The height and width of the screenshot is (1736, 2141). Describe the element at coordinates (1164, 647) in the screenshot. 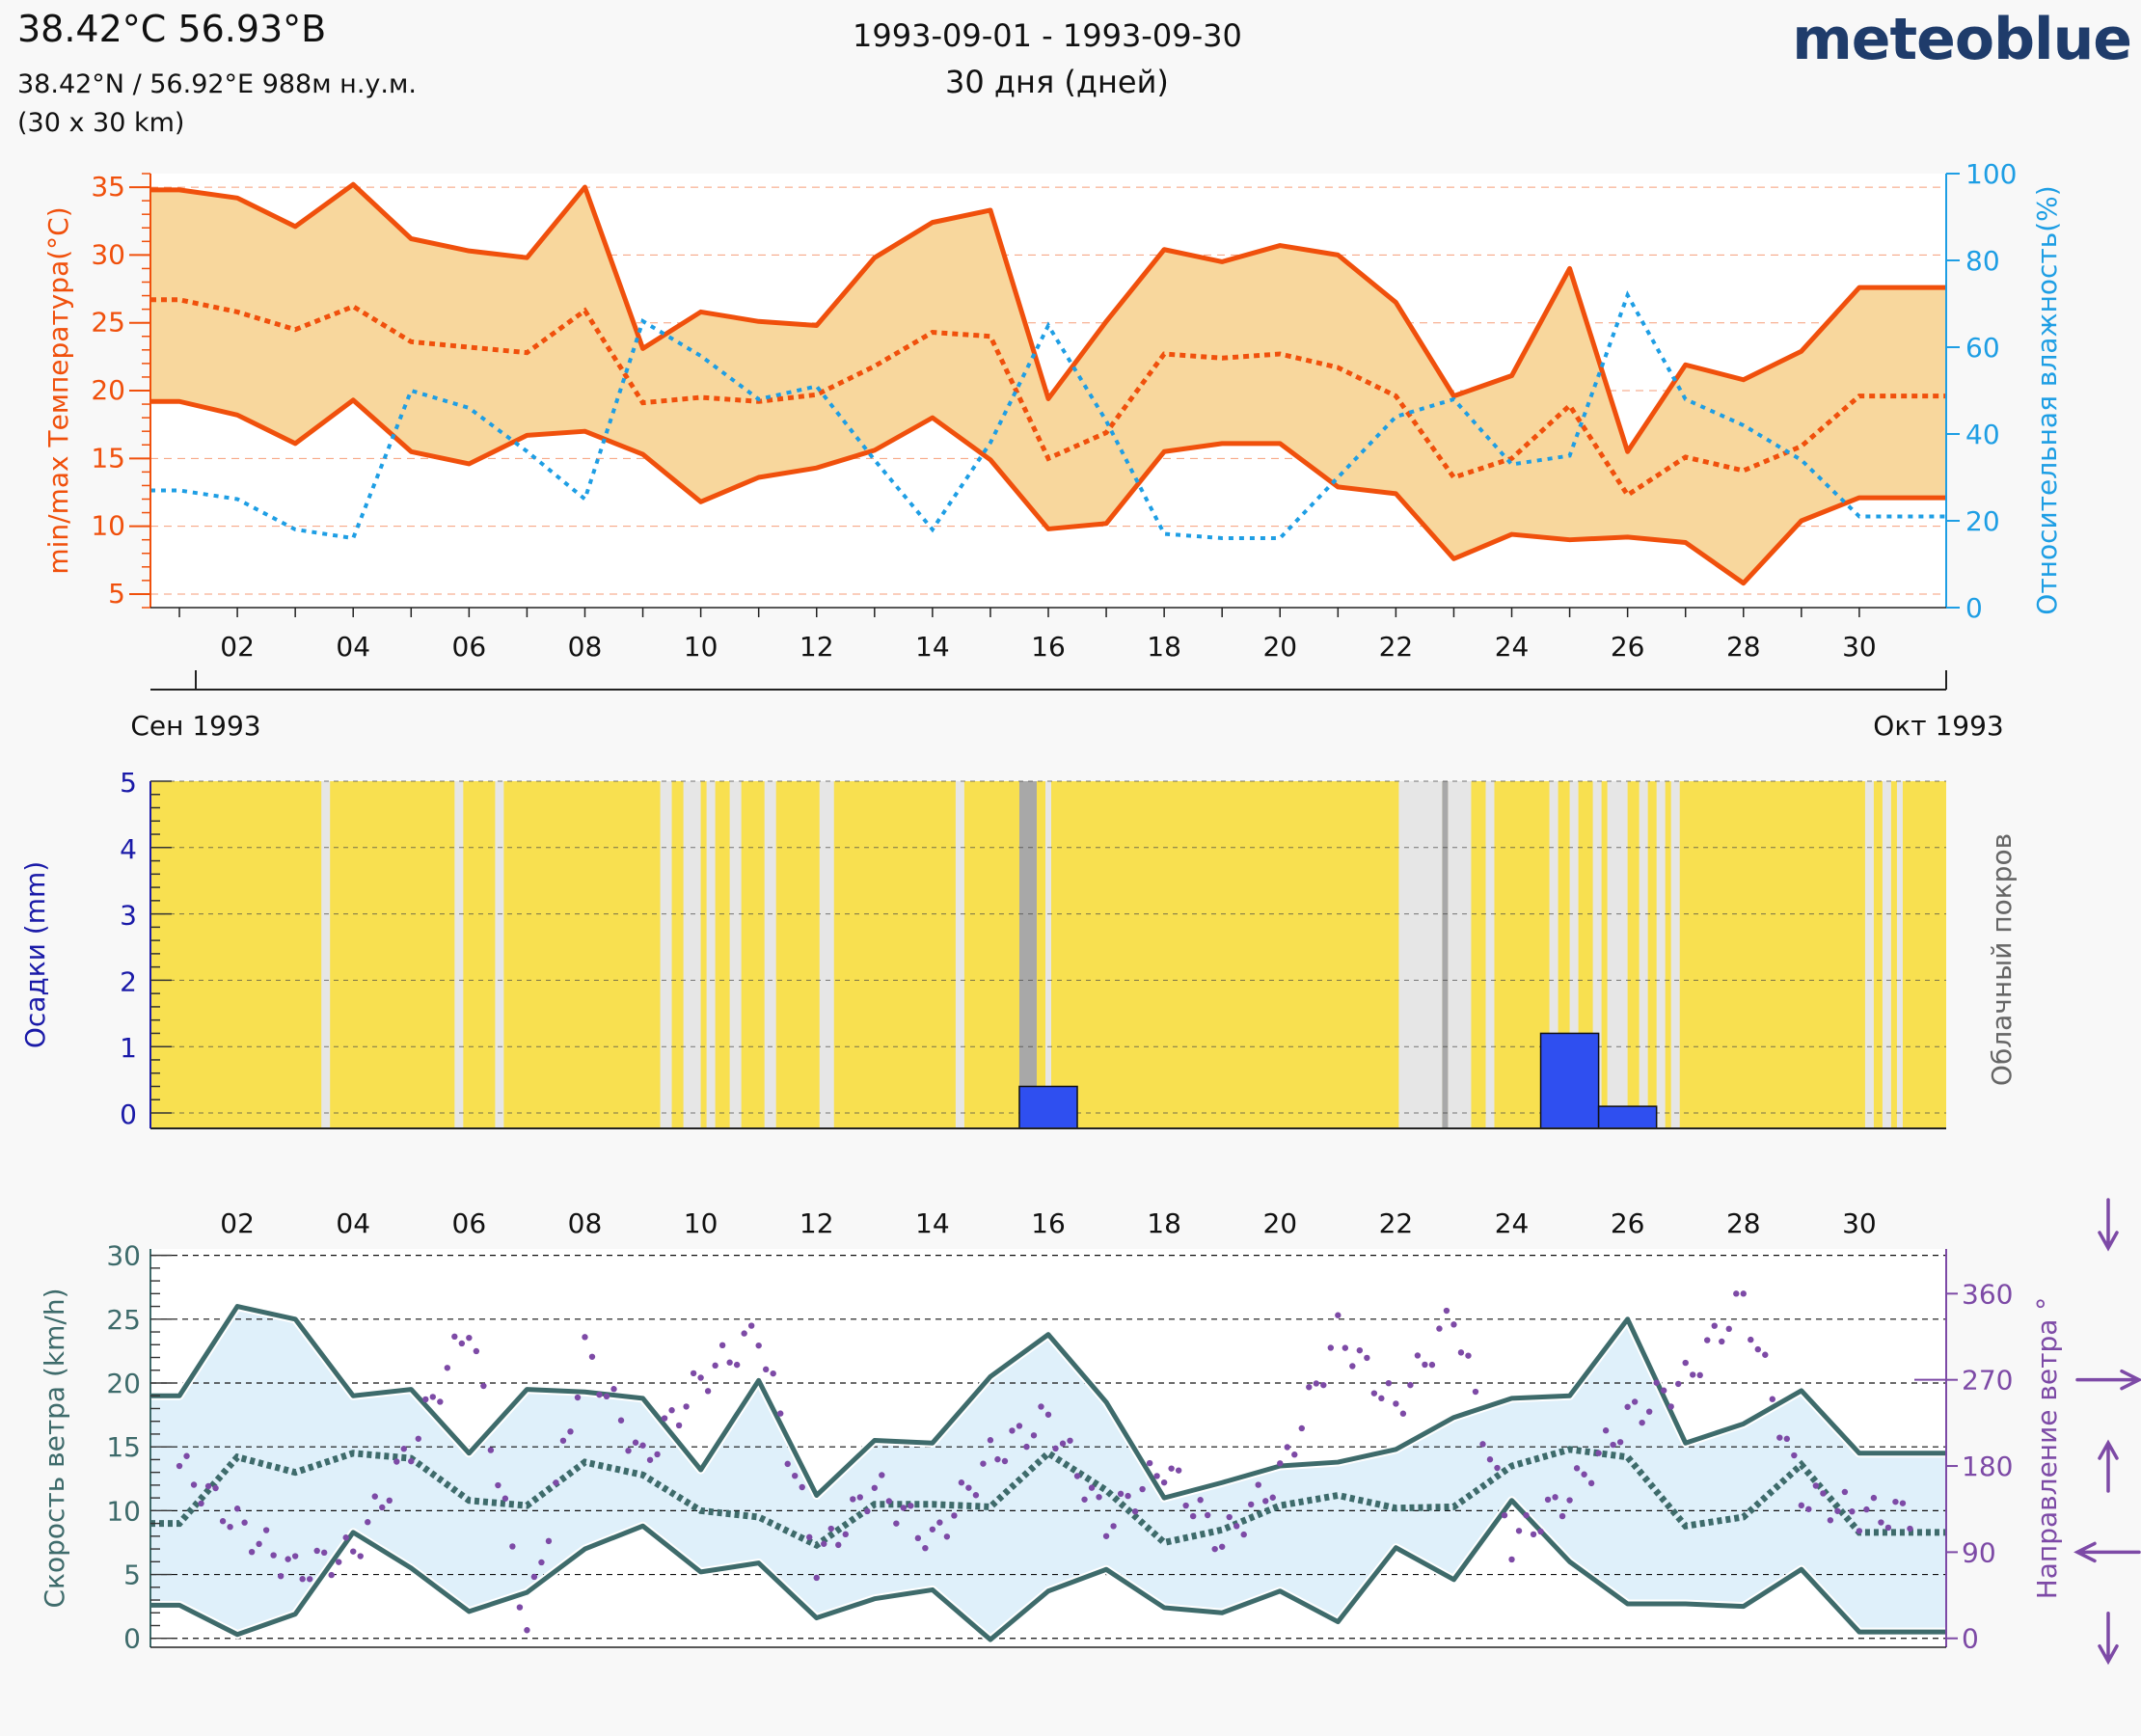

I see `day-label: 18` at that location.